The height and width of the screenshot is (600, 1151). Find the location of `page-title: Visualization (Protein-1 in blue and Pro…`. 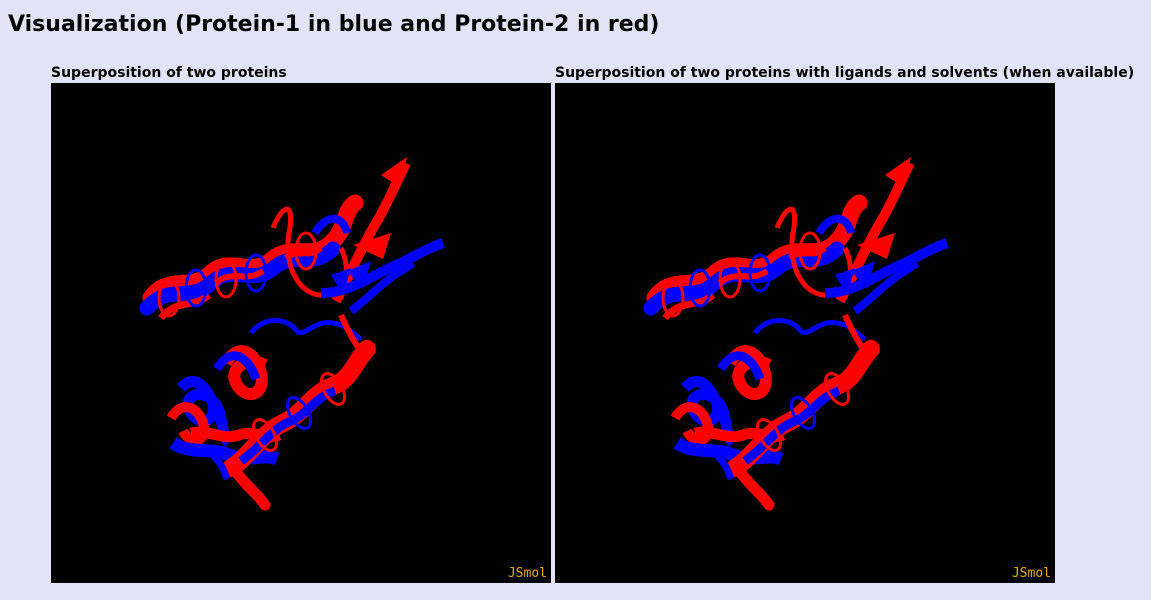

page-title: Visualization (Protein-1 in blue and Pro… is located at coordinates (334, 24).